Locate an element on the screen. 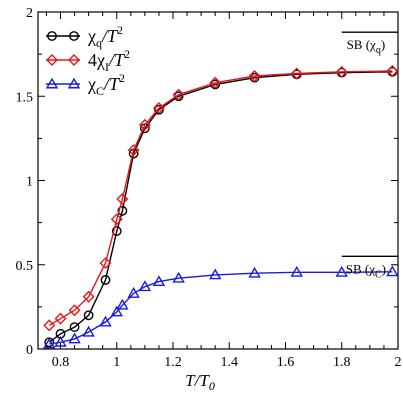  legend-label: 4χI/T2 is located at coordinates (109, 60).